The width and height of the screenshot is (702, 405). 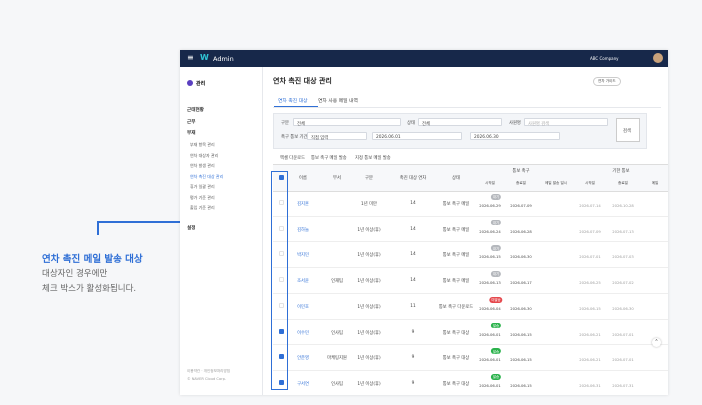 I want to click on tab: 연차 사용 메일 내역, so click(x=338, y=101).